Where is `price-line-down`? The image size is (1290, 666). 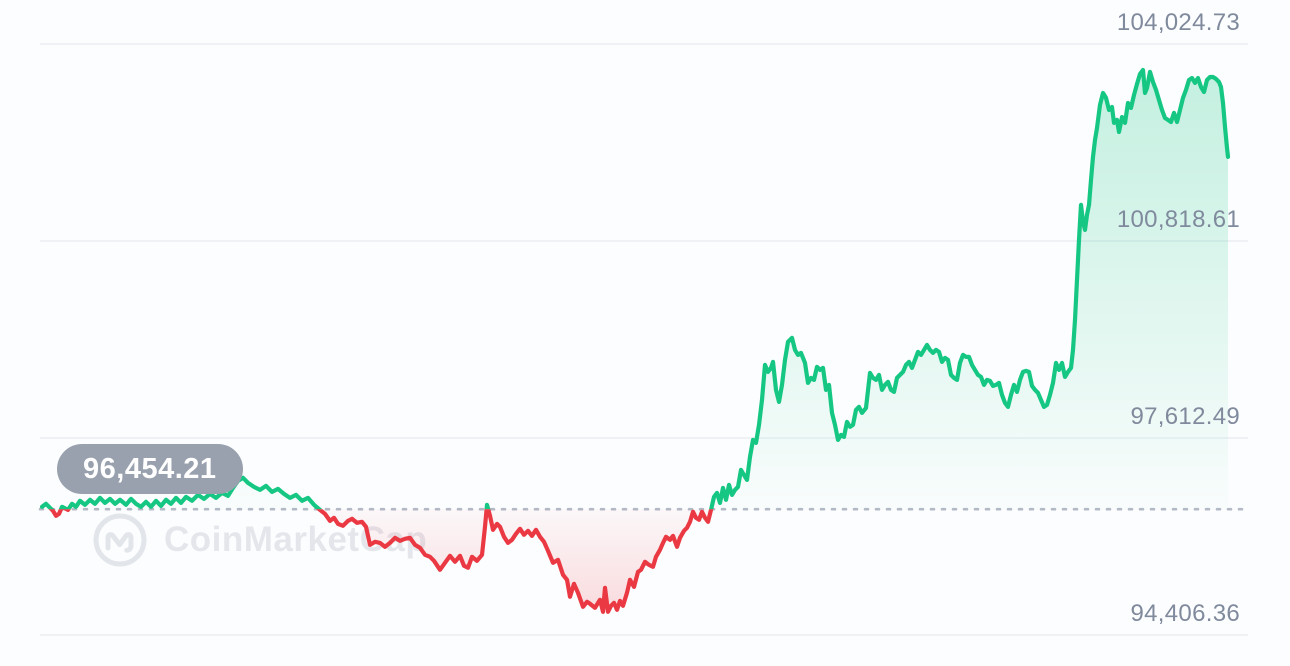 price-line-down is located at coordinates (381, 561).